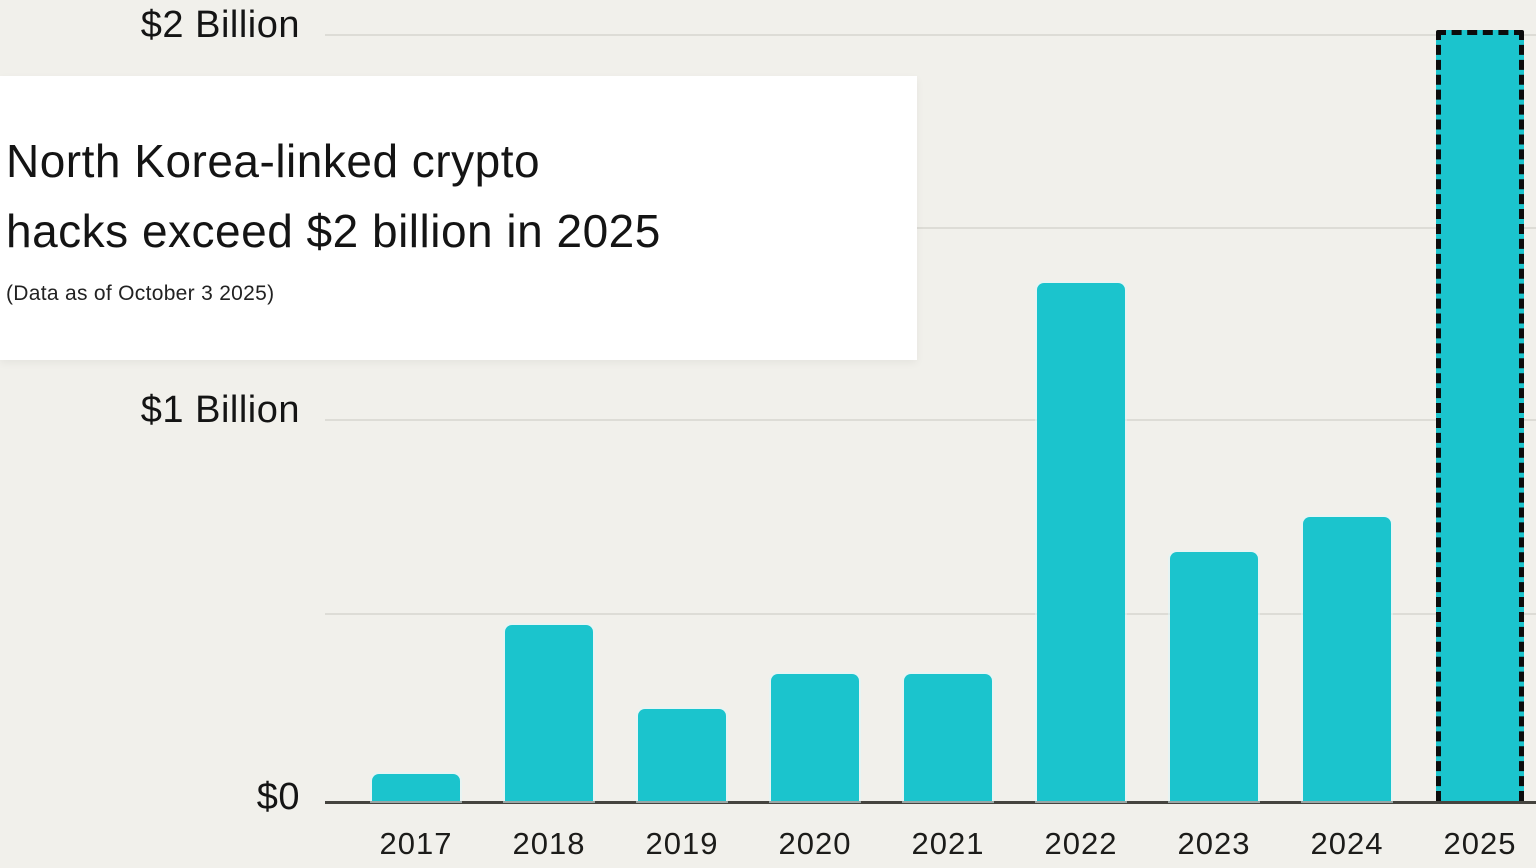 Image resolution: width=1536 pixels, height=868 pixels. What do you see at coordinates (1480, 843) in the screenshot?
I see `x-tick-2025: 2025` at bounding box center [1480, 843].